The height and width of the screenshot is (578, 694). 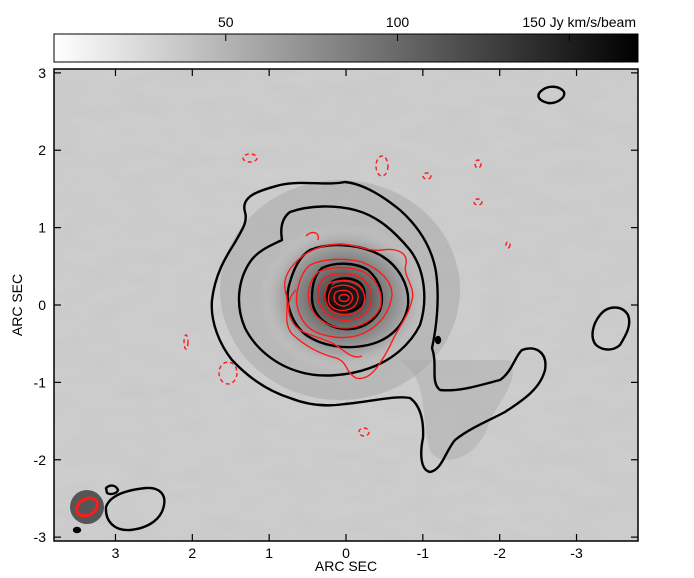 I want to click on x-tick-label: 1, so click(x=269, y=553).